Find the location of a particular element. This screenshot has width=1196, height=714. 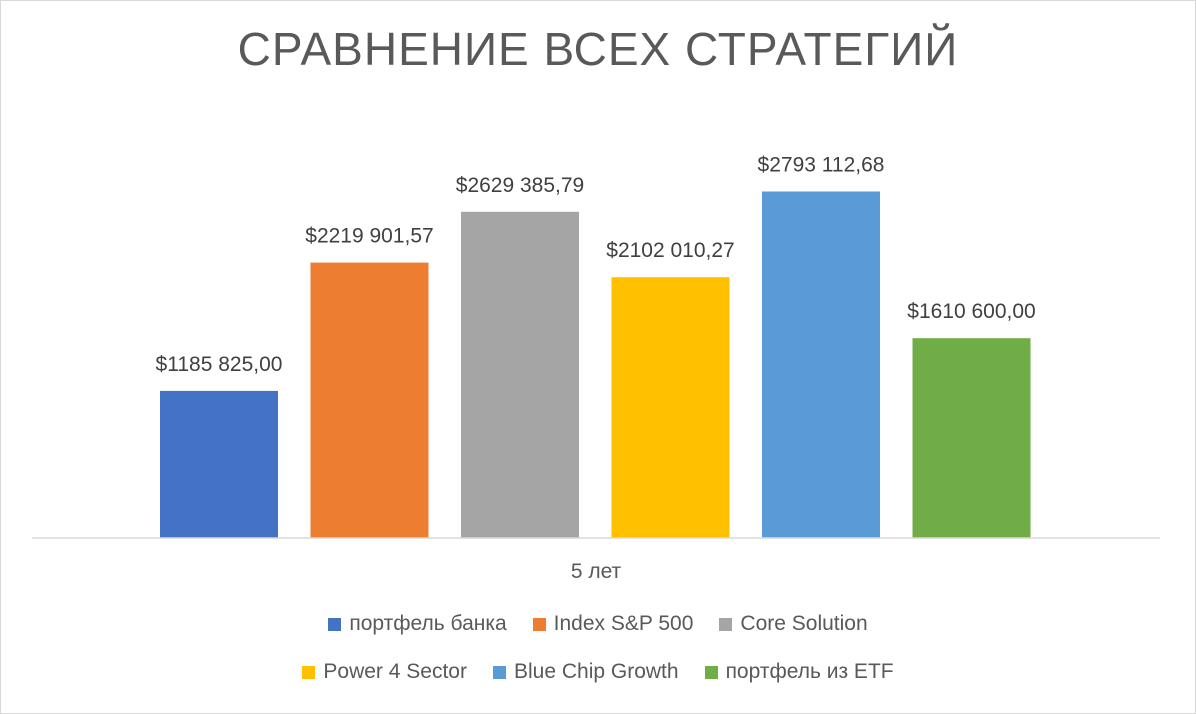

legend-label-1: Index S&P 500 is located at coordinates (623, 623).